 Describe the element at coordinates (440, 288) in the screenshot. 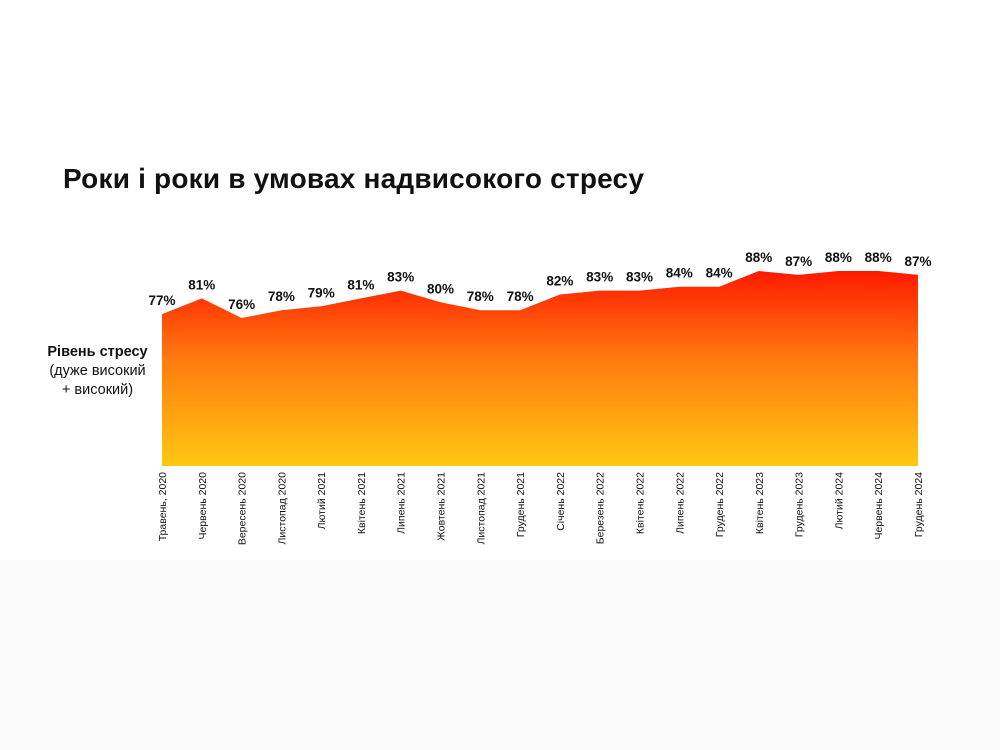

I see `data-label: 80%` at that location.